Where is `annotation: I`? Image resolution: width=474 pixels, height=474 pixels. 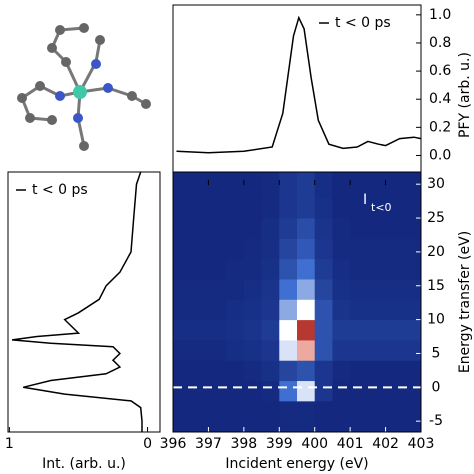 annotation: I is located at coordinates (365, 200).